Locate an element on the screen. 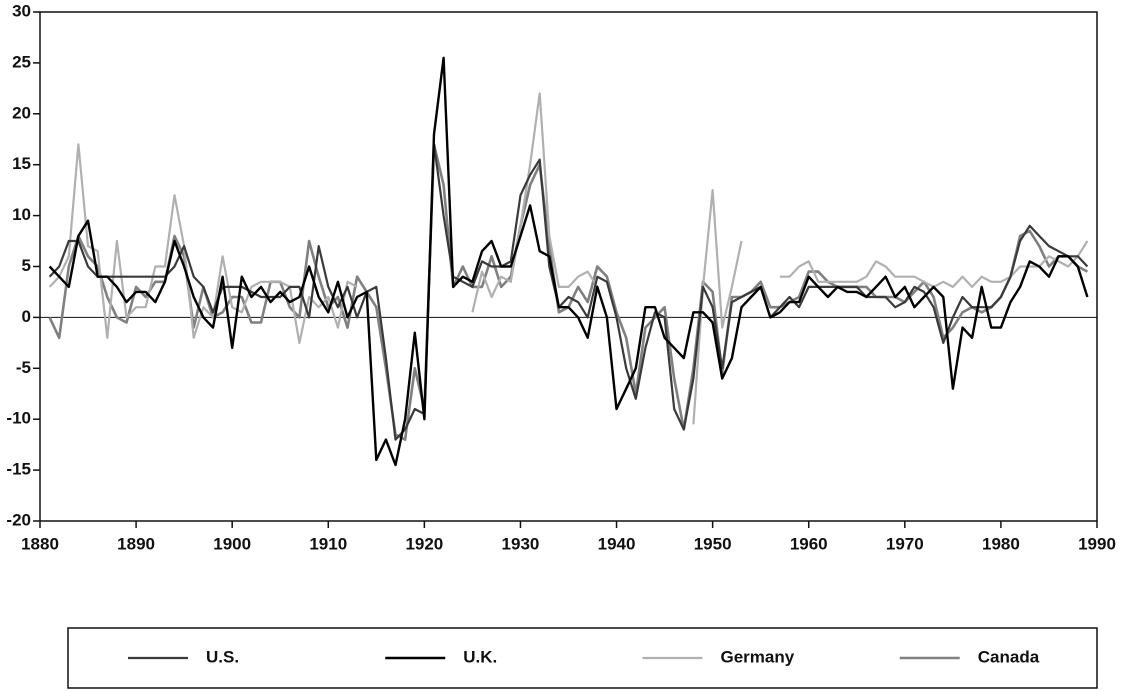 Image resolution: width=1132 pixels, height=691 pixels. x-tick-label: 1950 is located at coordinates (713, 543).